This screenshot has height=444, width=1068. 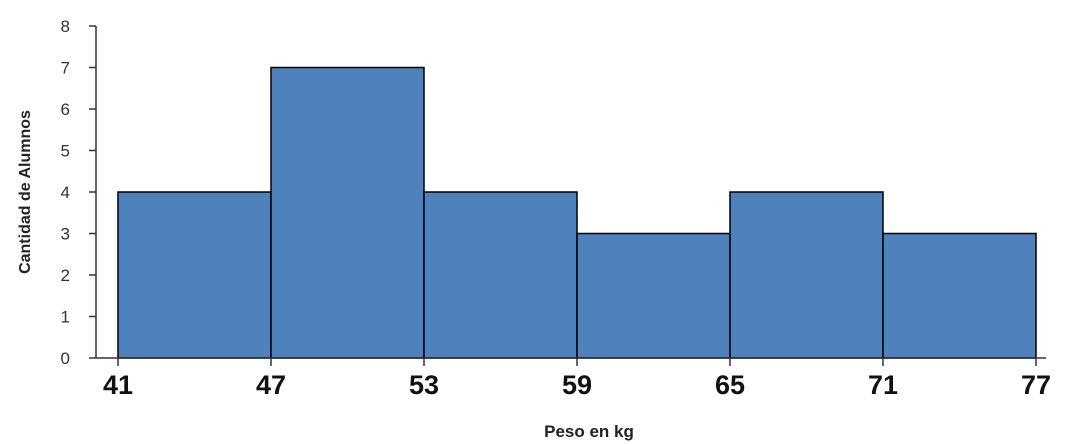 I want to click on x-axis-label: Peso en kg, so click(x=589, y=431).